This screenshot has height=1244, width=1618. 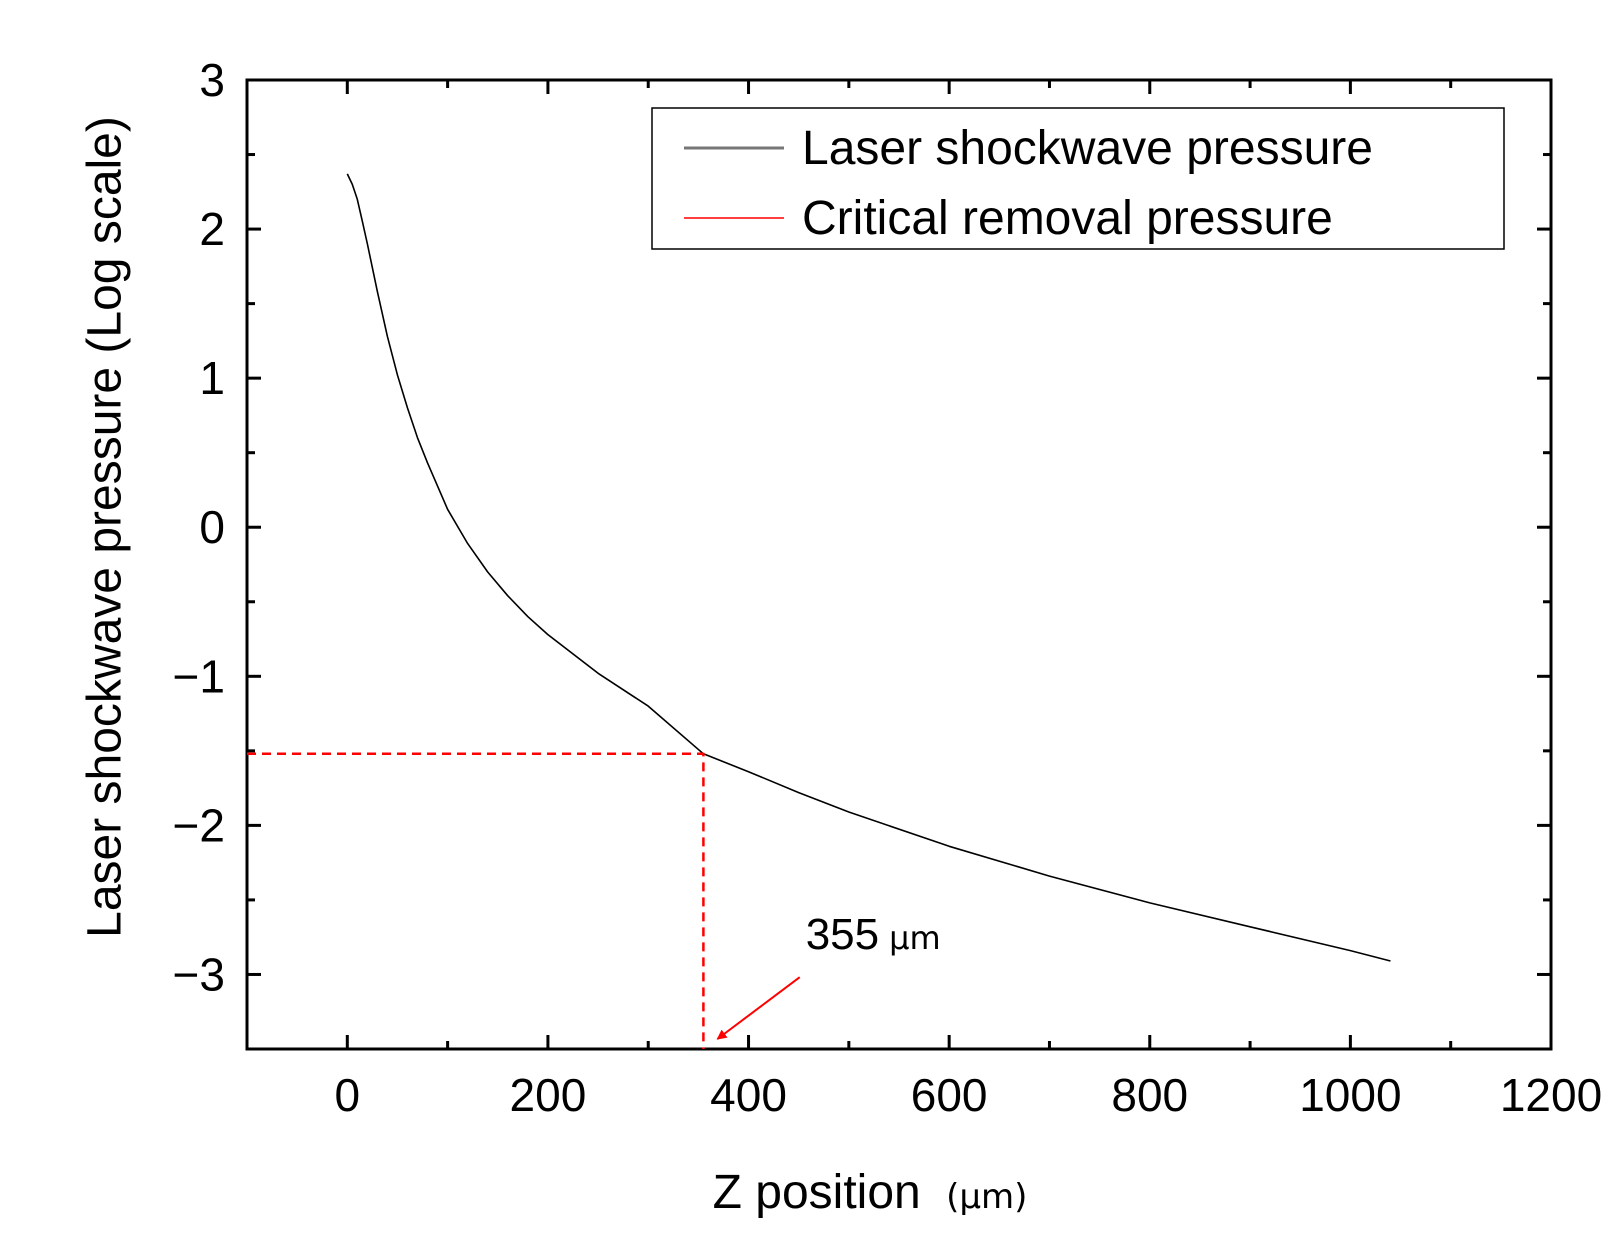 I want to click on y-tick-label: −2, so click(x=199, y=825).